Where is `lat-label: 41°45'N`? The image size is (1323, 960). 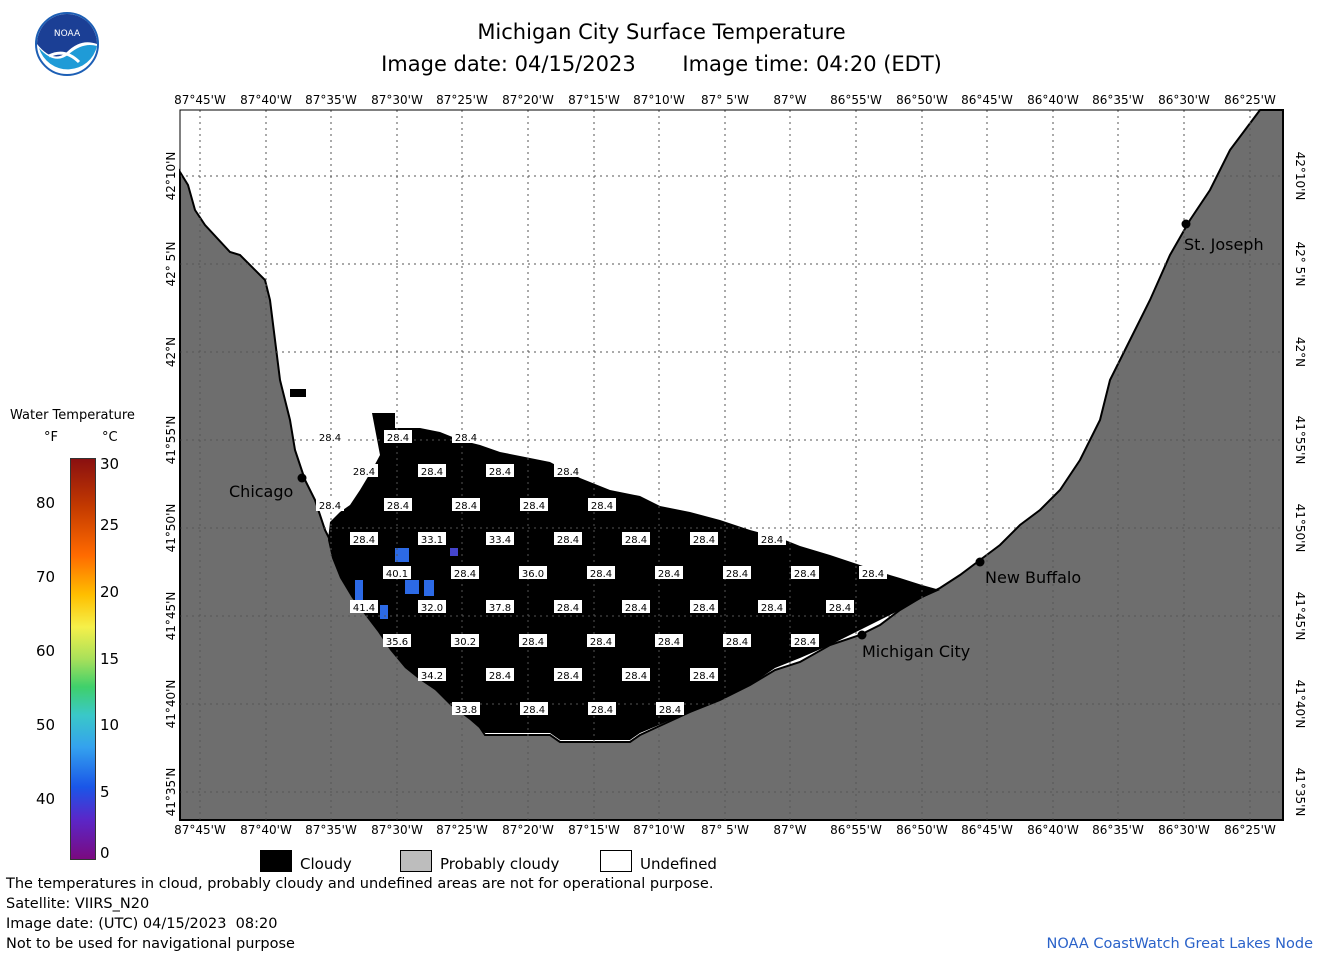 lat-label: 41°45'N is located at coordinates (171, 616).